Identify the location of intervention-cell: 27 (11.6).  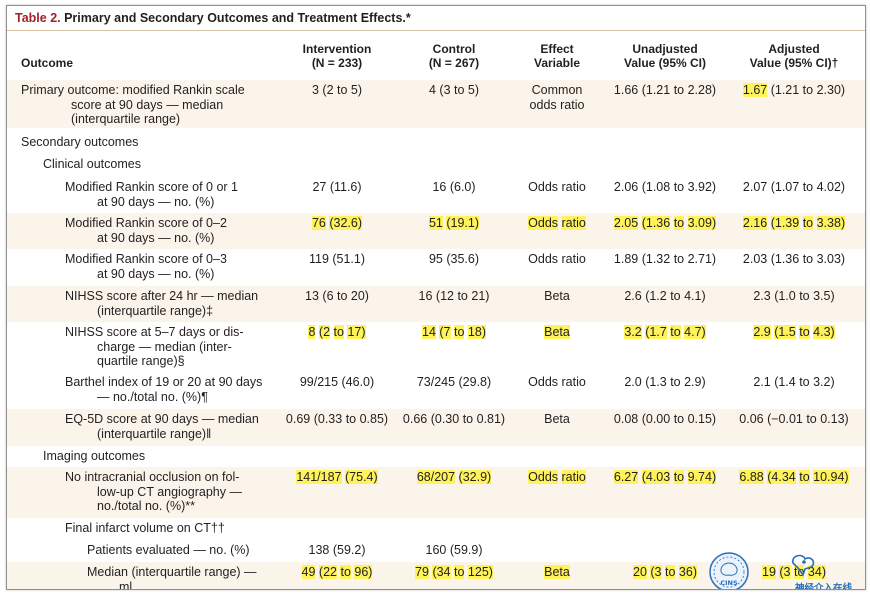
(337, 187).